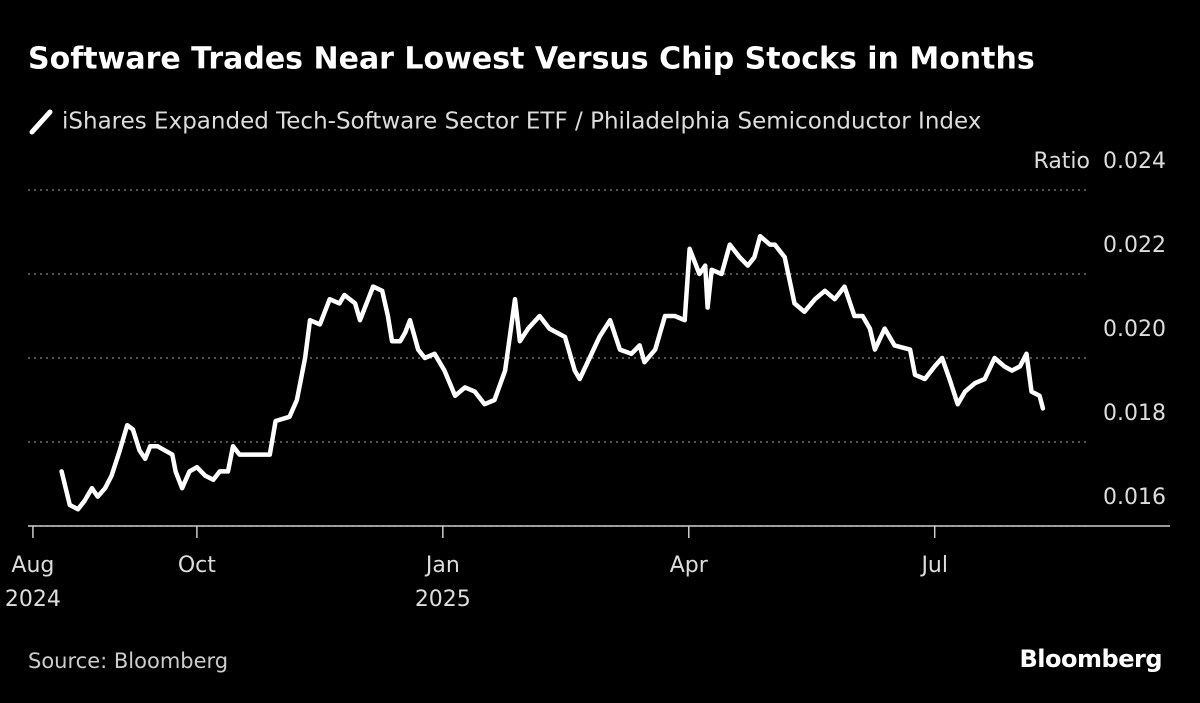 This screenshot has height=703, width=1200. What do you see at coordinates (1062, 161) in the screenshot?
I see `y-axis-label: Ratio` at bounding box center [1062, 161].